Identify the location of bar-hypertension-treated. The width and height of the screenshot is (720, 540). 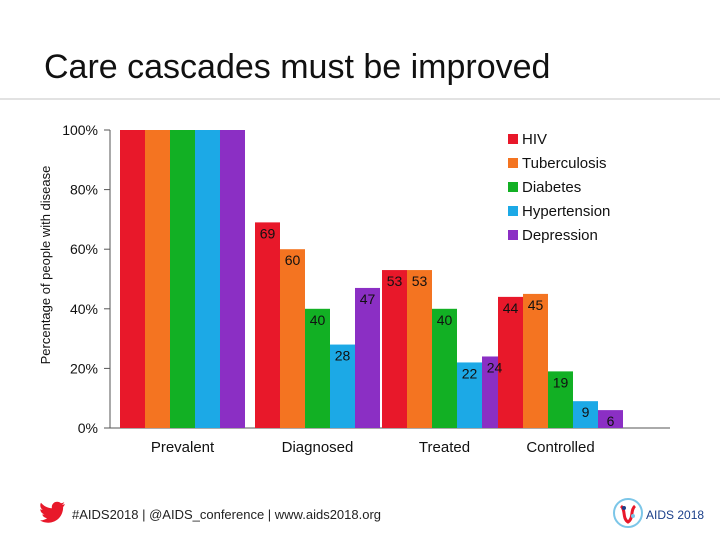
(469, 395).